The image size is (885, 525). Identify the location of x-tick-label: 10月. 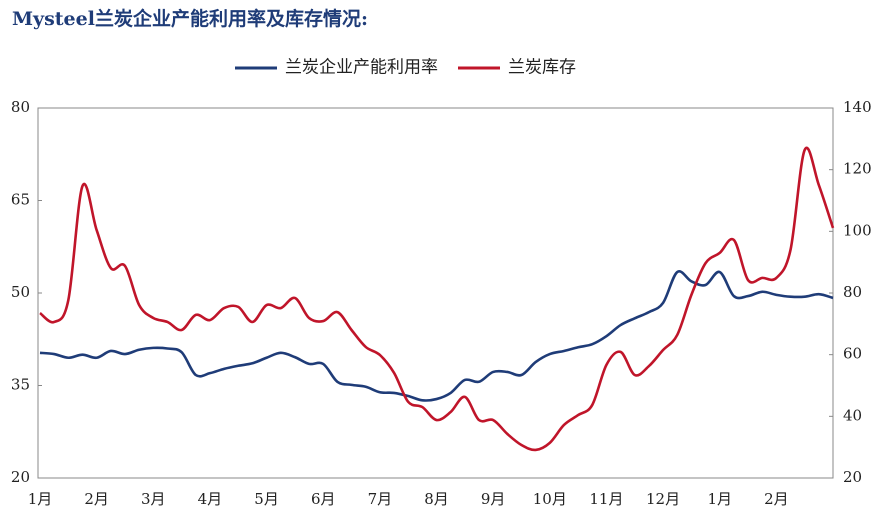
(550, 499).